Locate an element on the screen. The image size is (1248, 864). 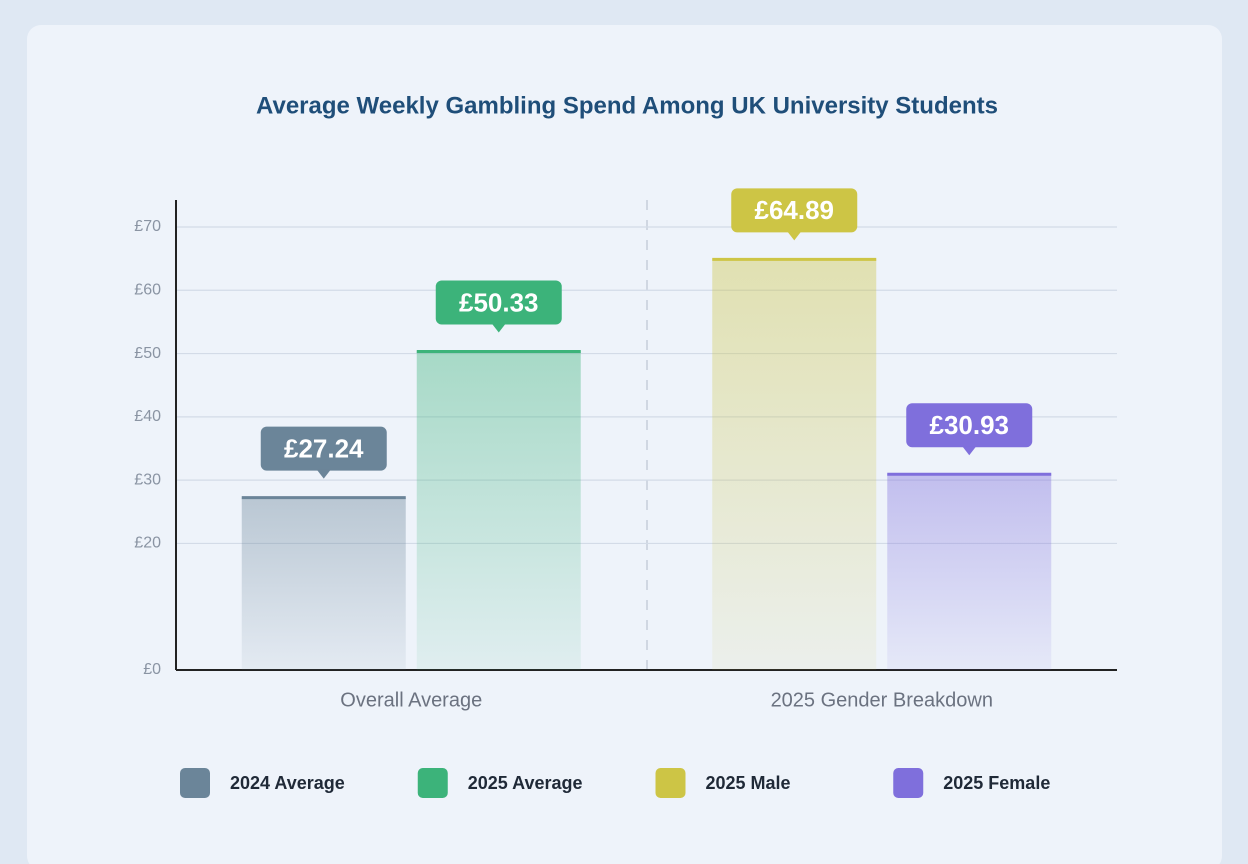
x-tick-label: Overall Average is located at coordinates (411, 700).